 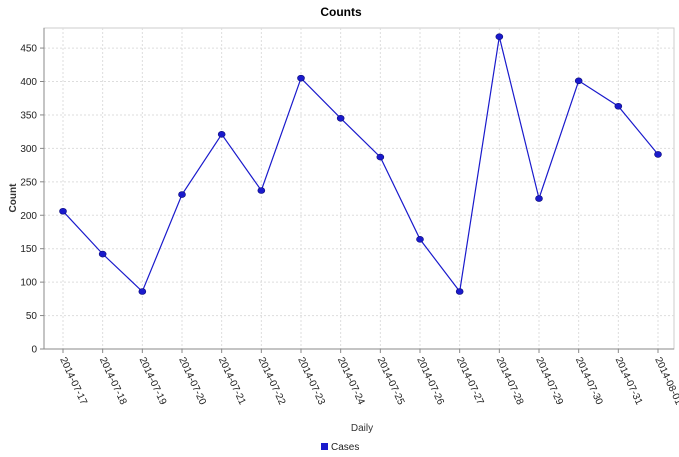 I want to click on y-tick-label: 250, so click(x=28, y=182).